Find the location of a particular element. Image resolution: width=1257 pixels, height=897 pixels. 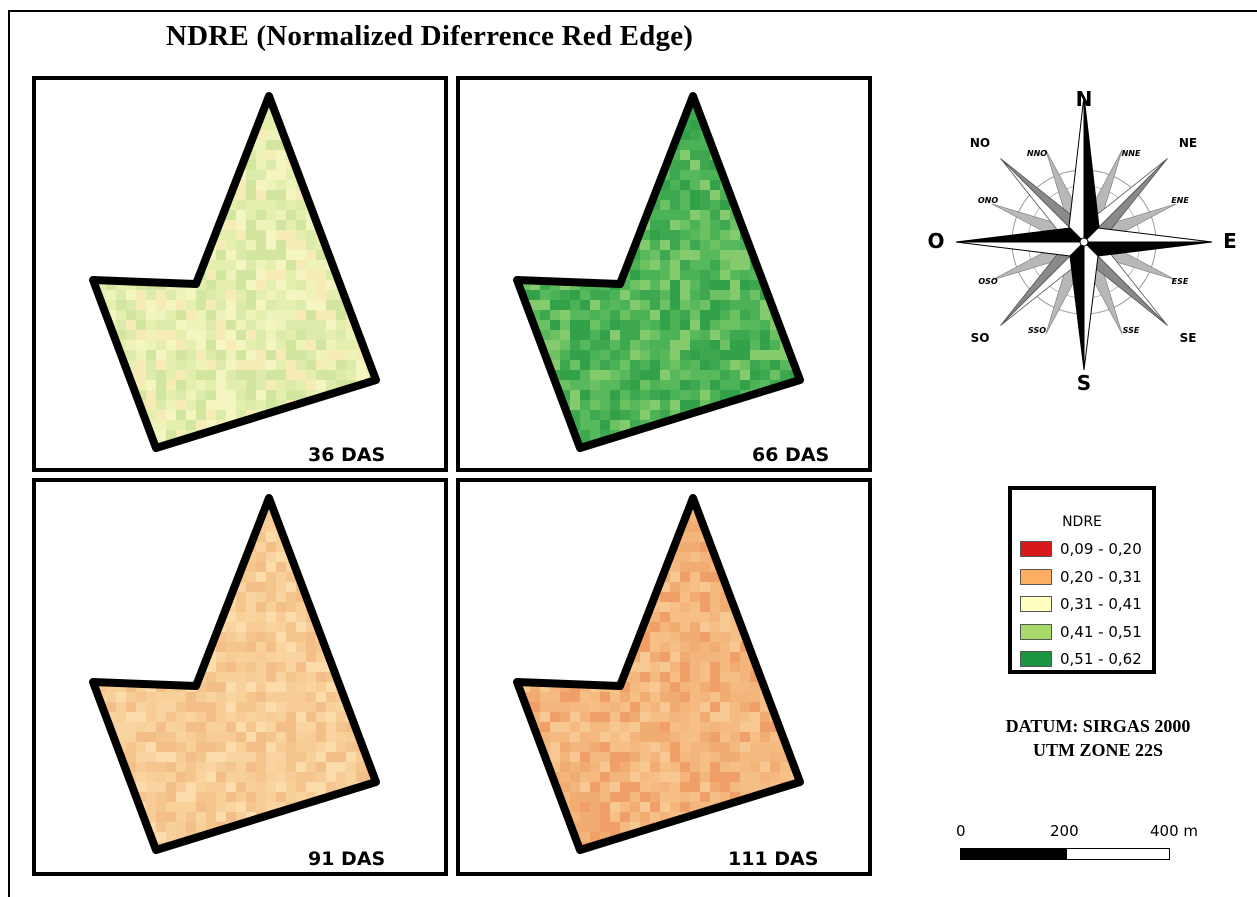

panel-label: 91 DAS is located at coordinates (347, 859).